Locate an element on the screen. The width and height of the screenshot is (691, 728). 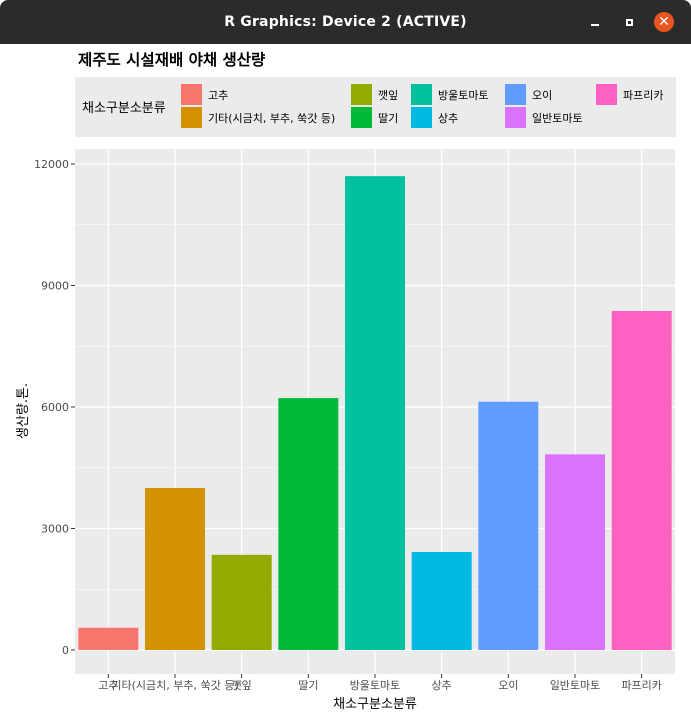
maximize-icon is located at coordinates (629, 22).